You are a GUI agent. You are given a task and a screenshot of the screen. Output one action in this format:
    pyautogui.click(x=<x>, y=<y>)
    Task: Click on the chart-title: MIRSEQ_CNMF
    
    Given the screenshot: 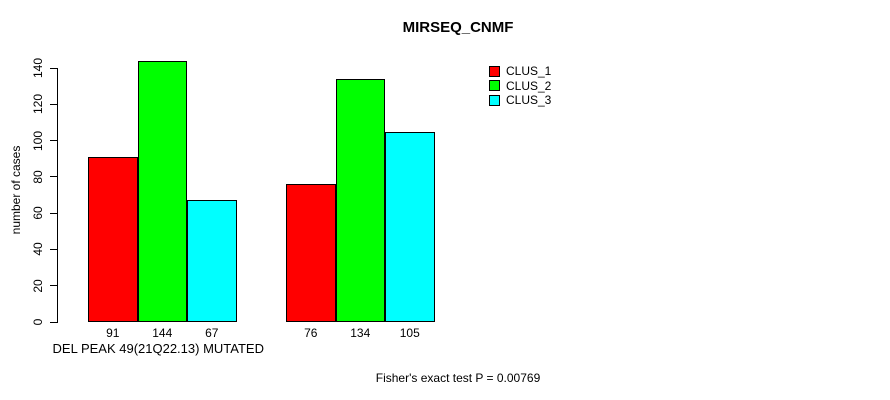 What is the action you would take?
    pyautogui.click(x=458, y=27)
    